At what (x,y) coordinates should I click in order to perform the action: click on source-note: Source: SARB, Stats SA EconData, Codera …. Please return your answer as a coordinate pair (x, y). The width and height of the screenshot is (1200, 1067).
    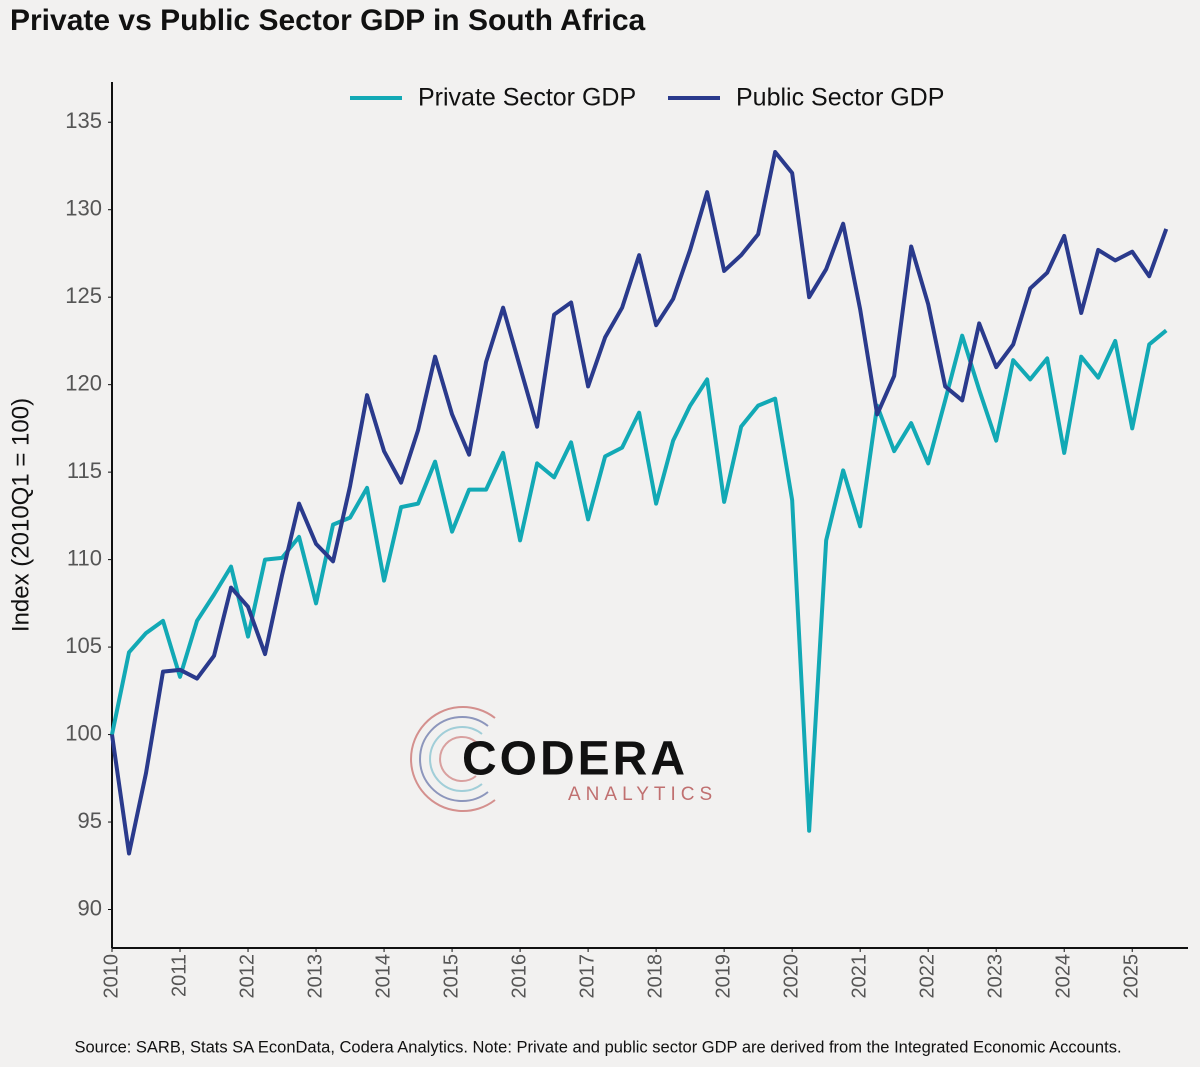
    Looking at the image, I should click on (597, 1047).